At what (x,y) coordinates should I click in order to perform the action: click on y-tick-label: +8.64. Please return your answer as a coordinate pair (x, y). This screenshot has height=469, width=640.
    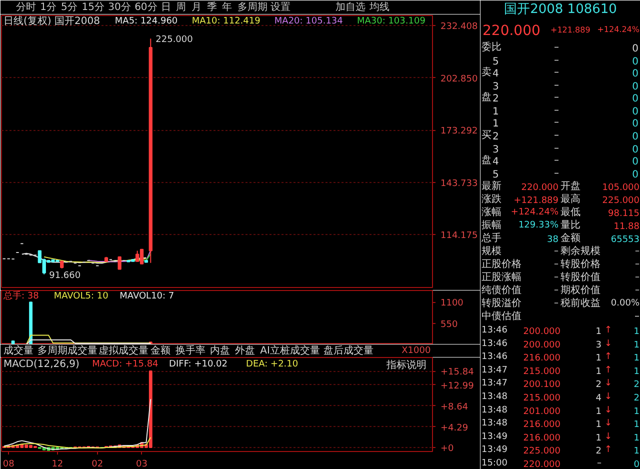
    Looking at the image, I should click on (454, 407).